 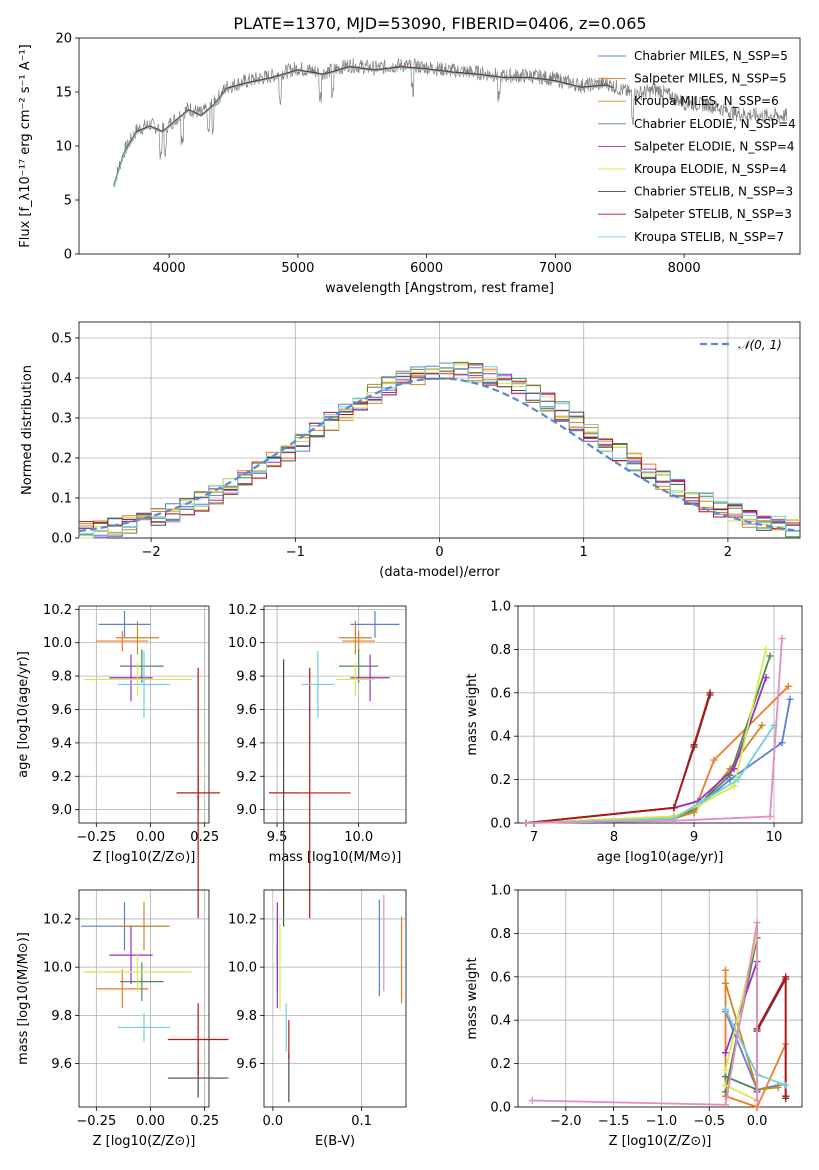 I want to click on x-tick-label: 10.0, so click(x=358, y=837).